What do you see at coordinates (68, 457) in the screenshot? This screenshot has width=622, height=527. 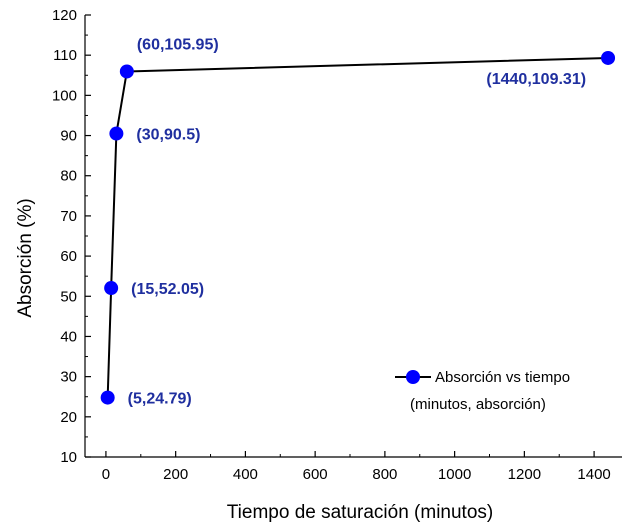 I see `y-tick-label: 10` at bounding box center [68, 457].